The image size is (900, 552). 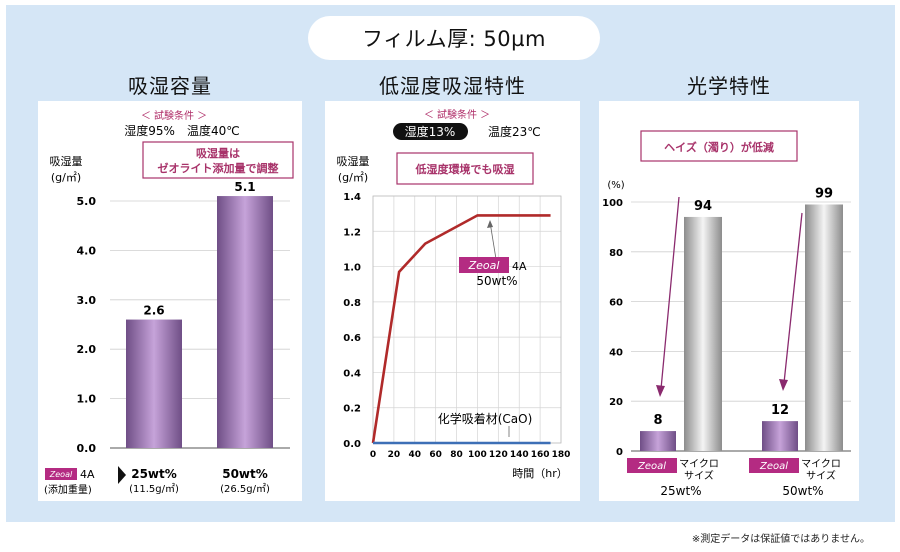 I want to click on label-zeoal-sub: 50wt%, so click(x=496, y=281).